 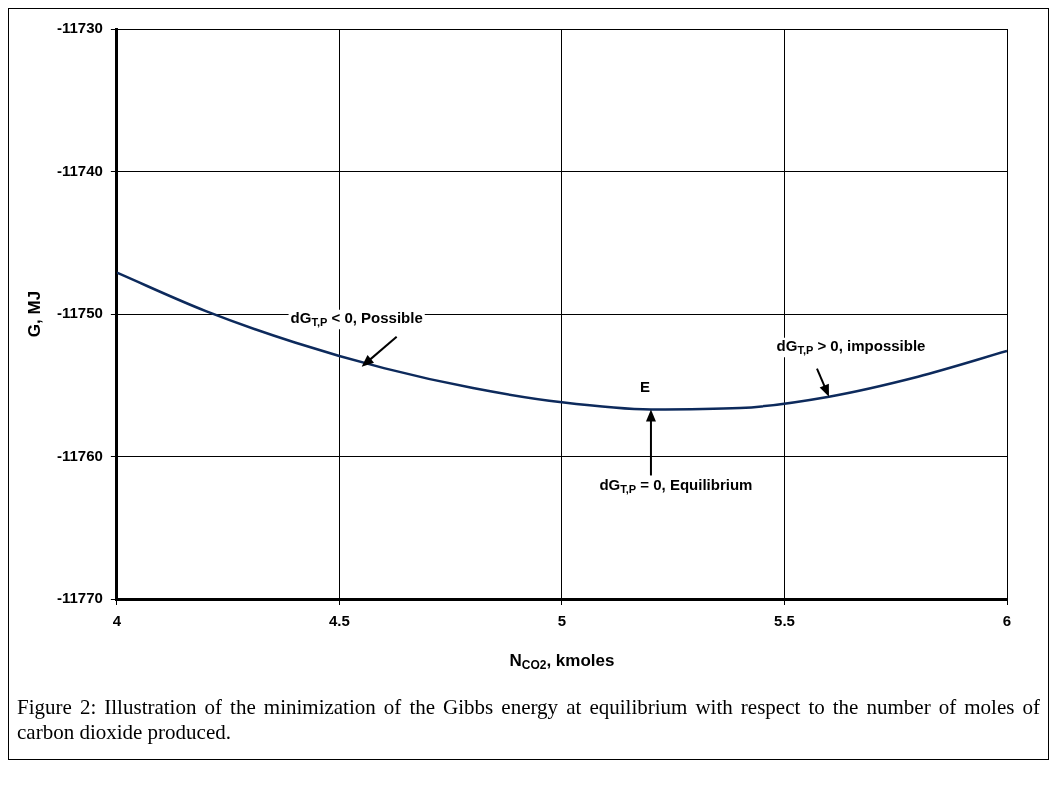 I want to click on x-tick-label: 6, so click(x=1007, y=621).